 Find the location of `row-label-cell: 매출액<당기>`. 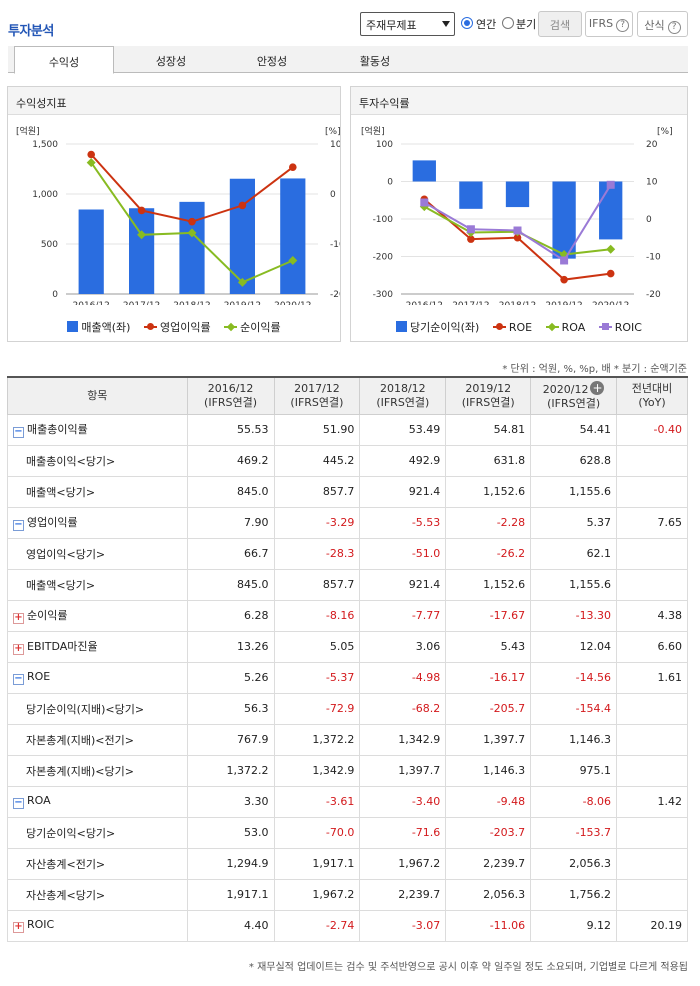

row-label-cell: 매출액<당기> is located at coordinates (97, 584).